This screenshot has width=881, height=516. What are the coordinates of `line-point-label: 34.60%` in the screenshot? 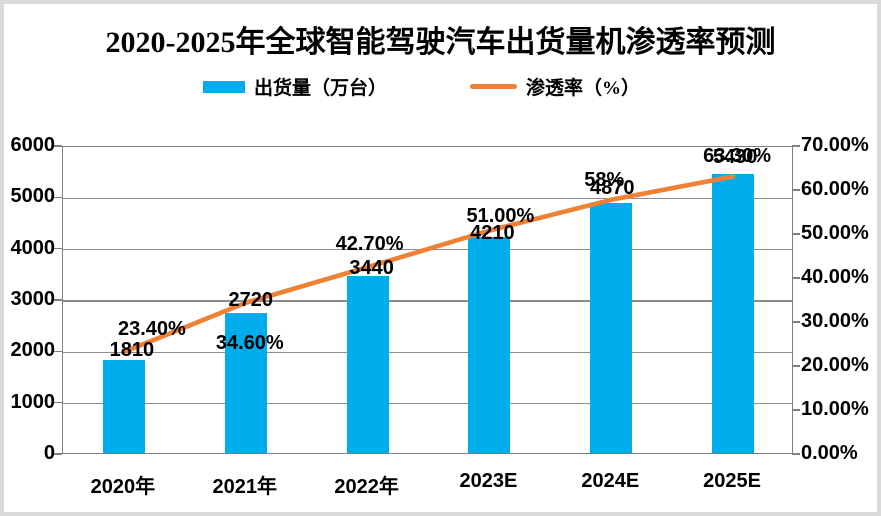 It's located at (249, 342).